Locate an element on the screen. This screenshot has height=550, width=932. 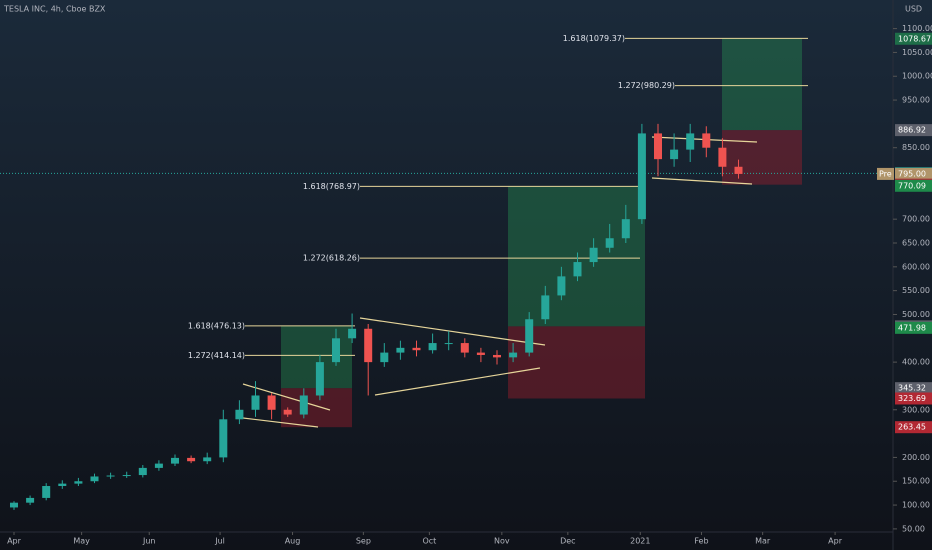
price-tag: Pre is located at coordinates (885, 173).